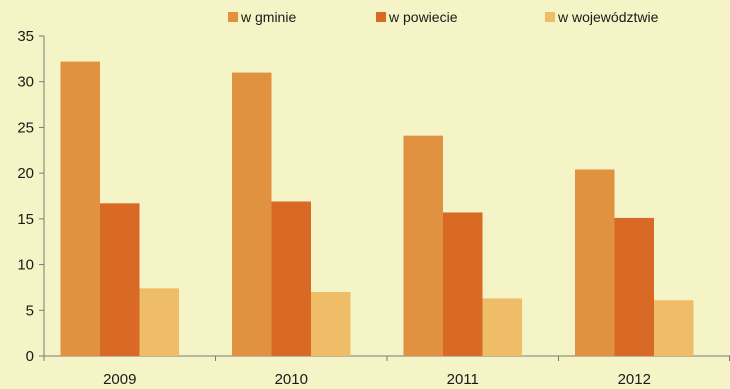 This screenshot has width=730, height=389. Describe the element at coordinates (423, 17) in the screenshot. I see `legend-label: w powiecie` at that location.